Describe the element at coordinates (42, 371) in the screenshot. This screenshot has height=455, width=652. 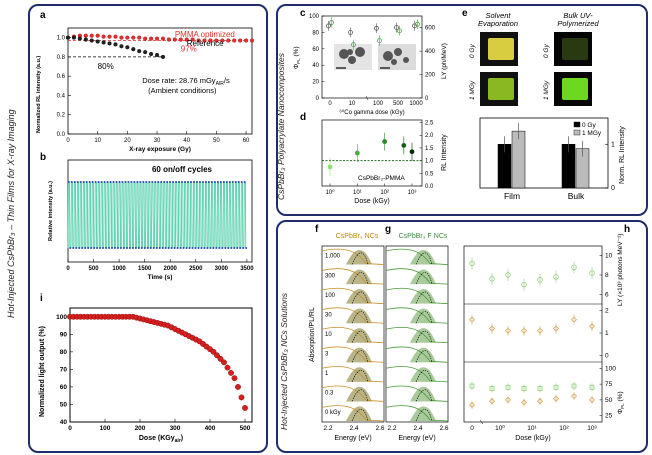
I see `y-axis-label-i: Normalized light output (%)` at that location.